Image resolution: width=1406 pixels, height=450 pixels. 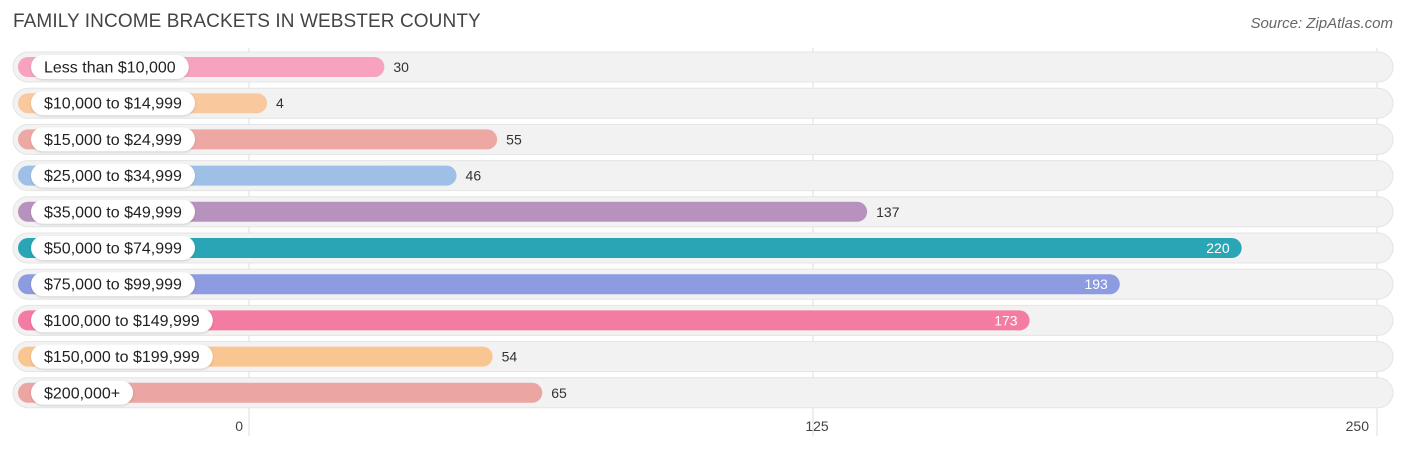 What do you see at coordinates (1321, 23) in the screenshot?
I see `chart-source: Source: ZipAtlas.com` at bounding box center [1321, 23].